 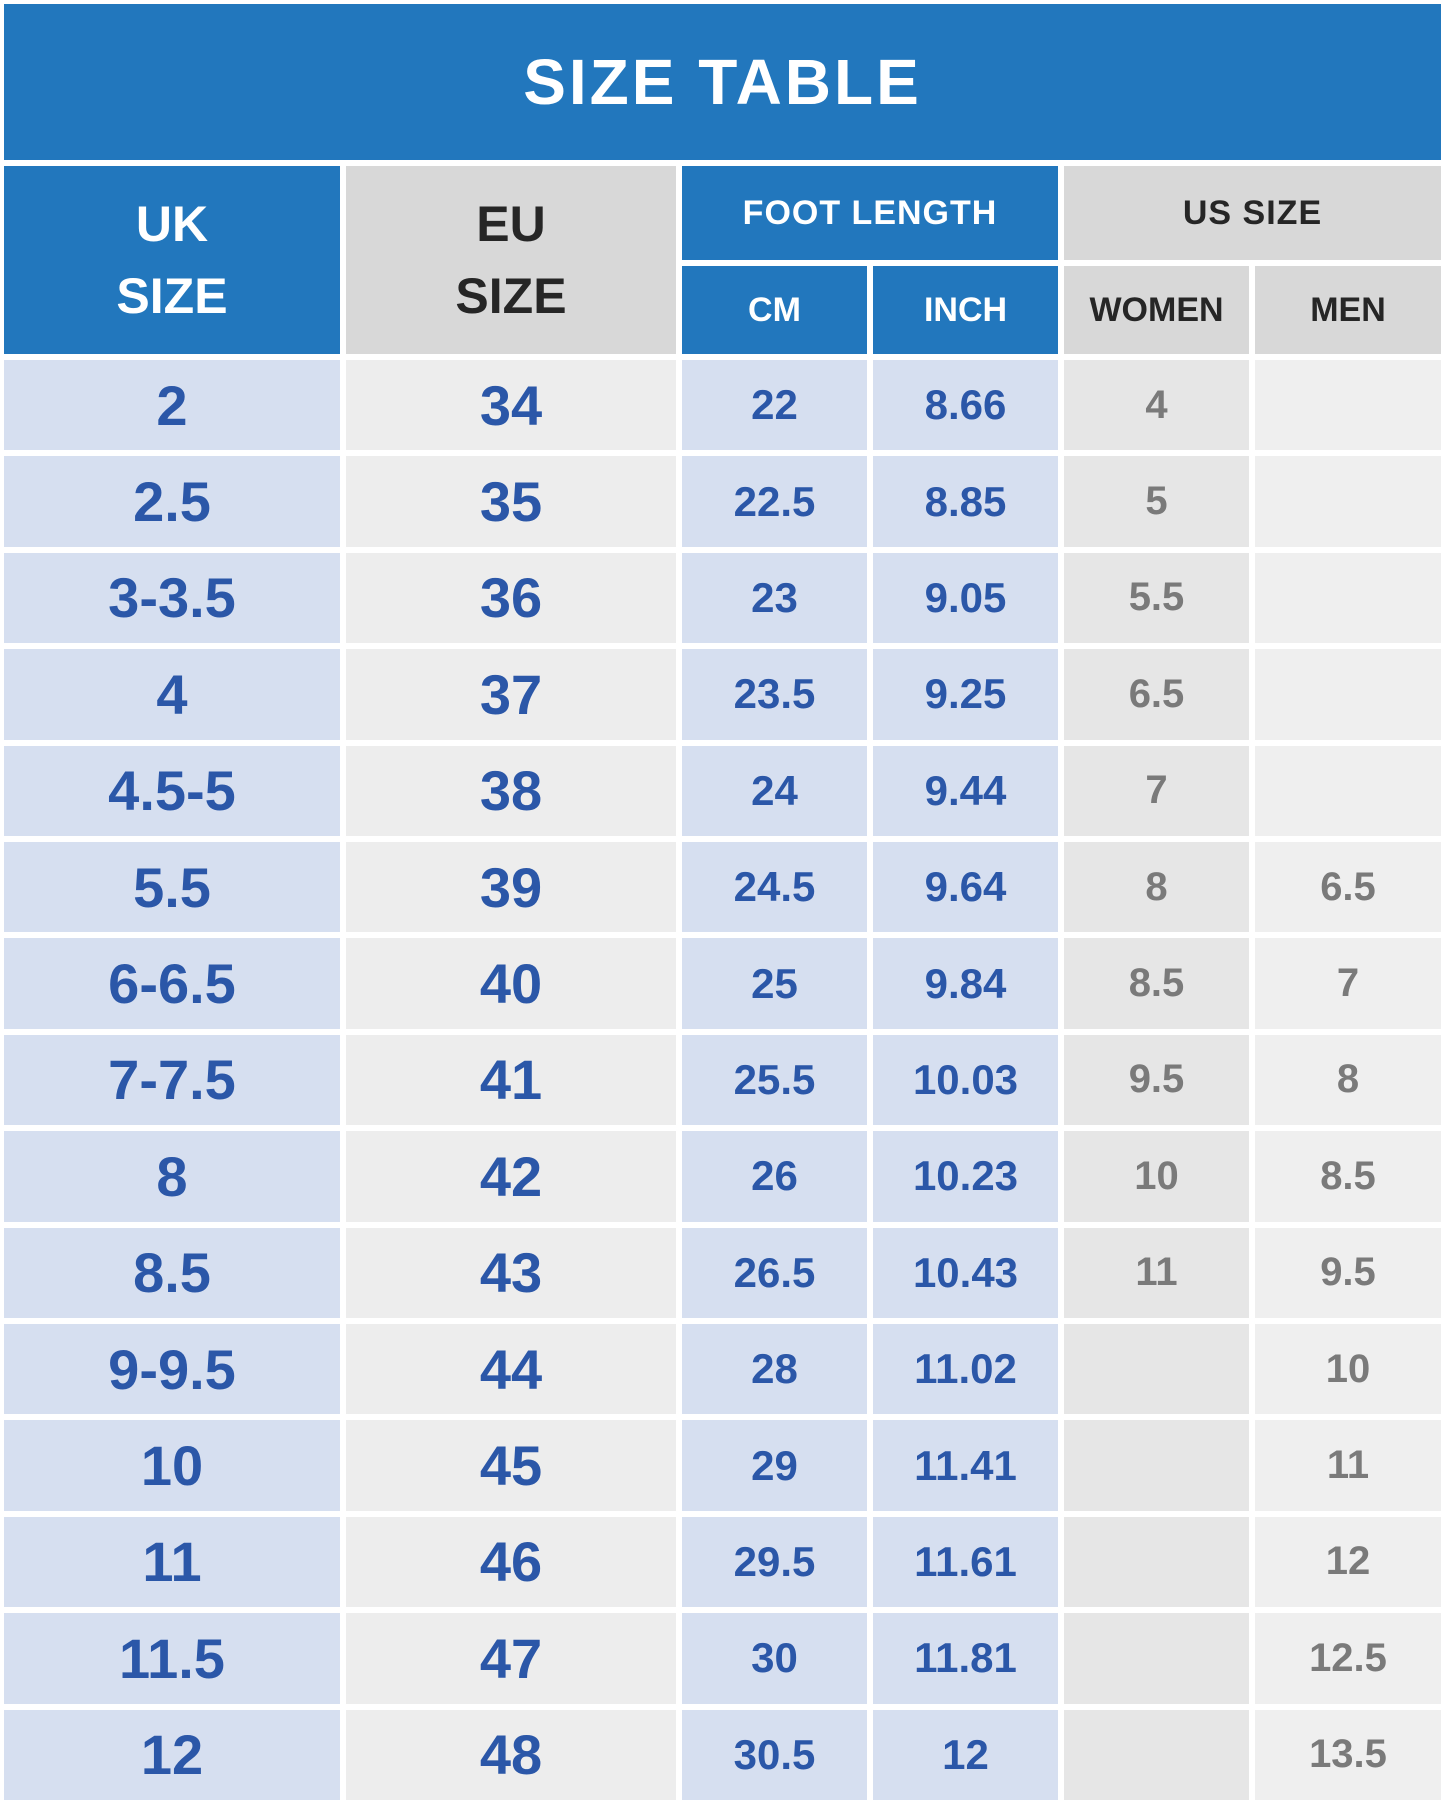 What do you see at coordinates (511, 296) in the screenshot?
I see `header-eu-line2: SIZE` at bounding box center [511, 296].